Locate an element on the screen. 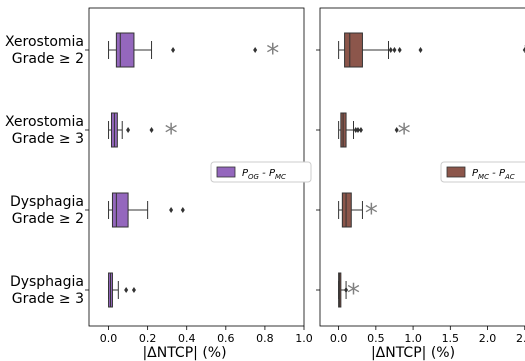 The width and height of the screenshot is (525, 361). legend-label: PMC - PAC is located at coordinates (493, 174).